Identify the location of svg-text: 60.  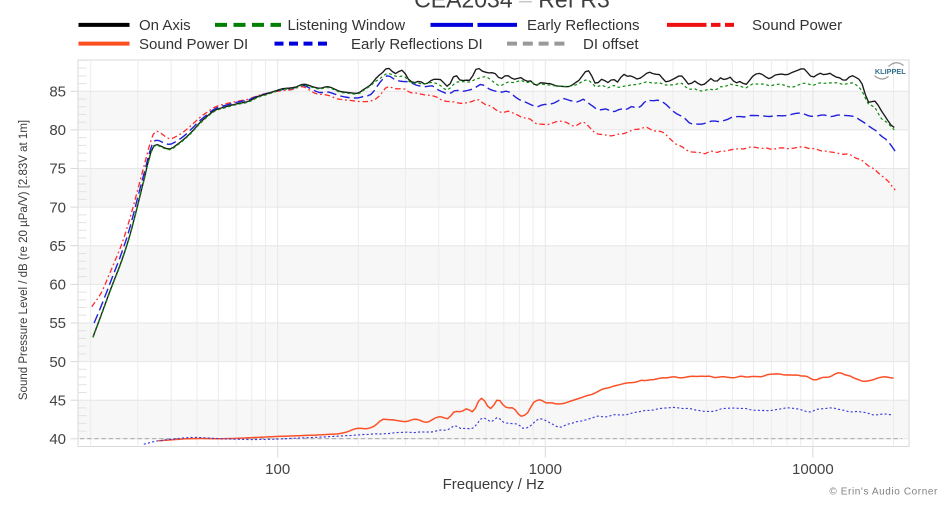
(57, 285).